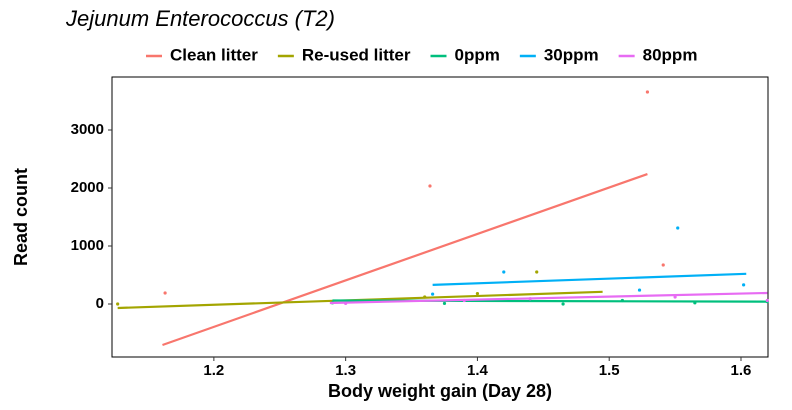  Describe the element at coordinates (87, 129) in the screenshot. I see `y-tick-label: 3000` at that location.